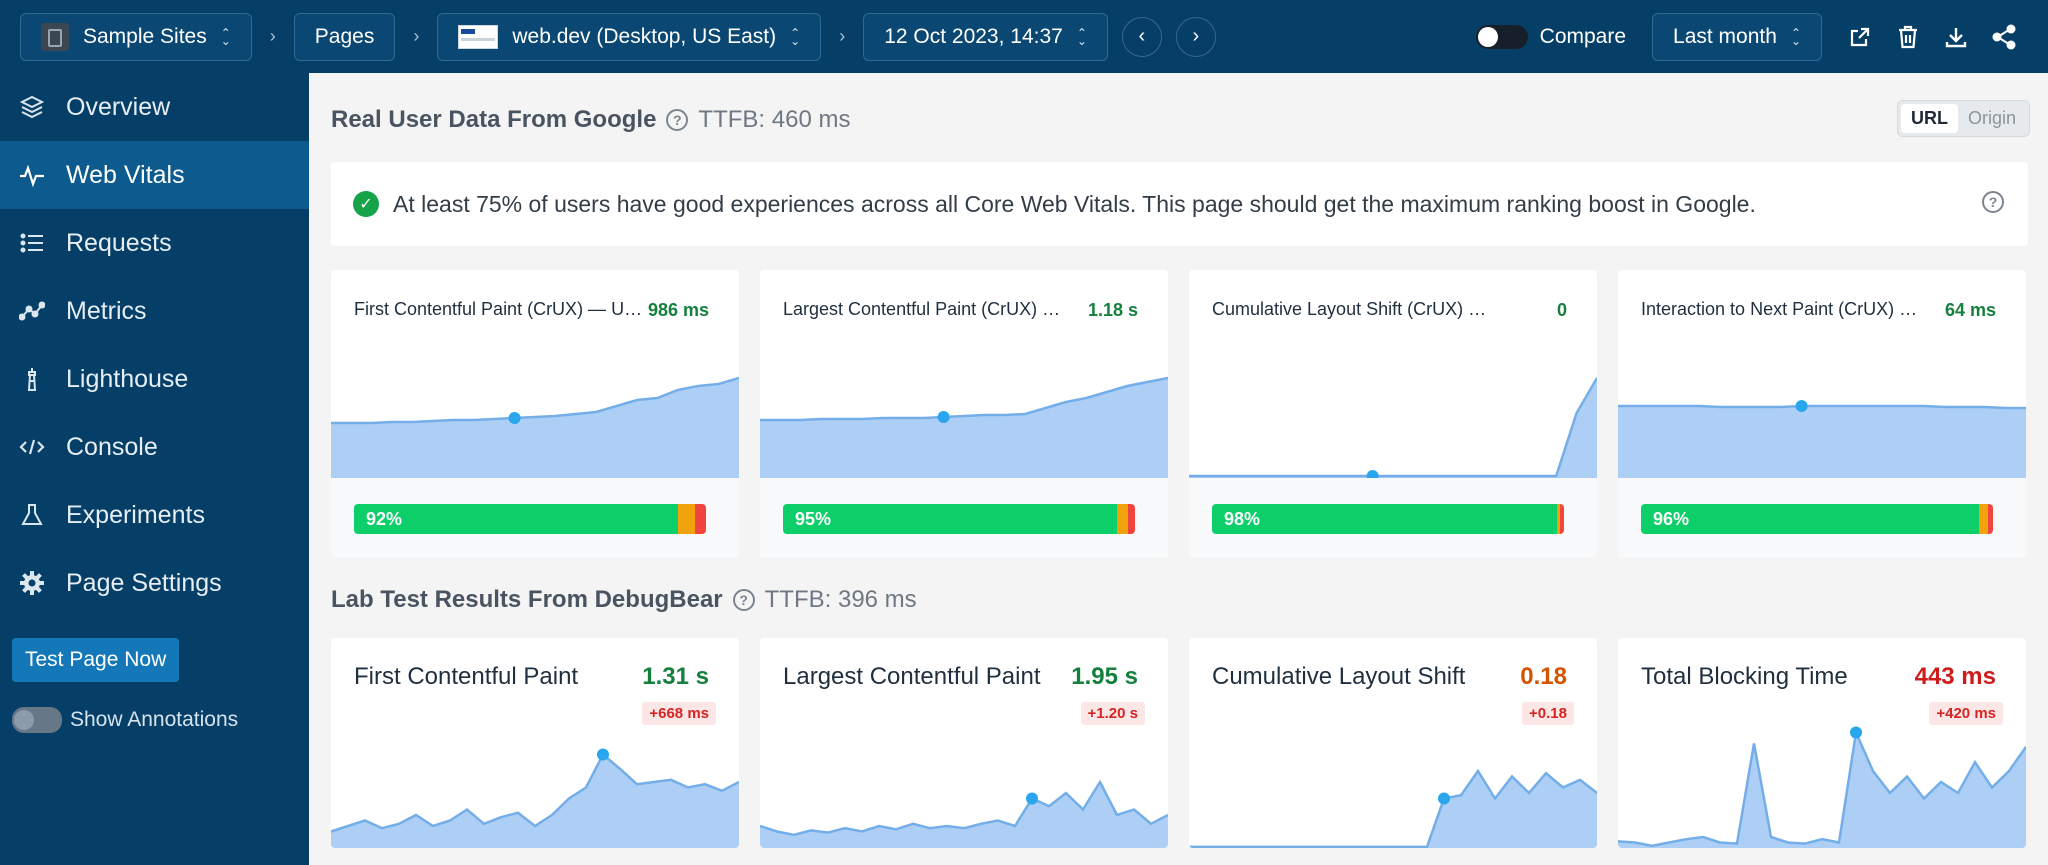 The height and width of the screenshot is (865, 2048). I want to click on real-user-title: Real User Data From Google, so click(494, 119).